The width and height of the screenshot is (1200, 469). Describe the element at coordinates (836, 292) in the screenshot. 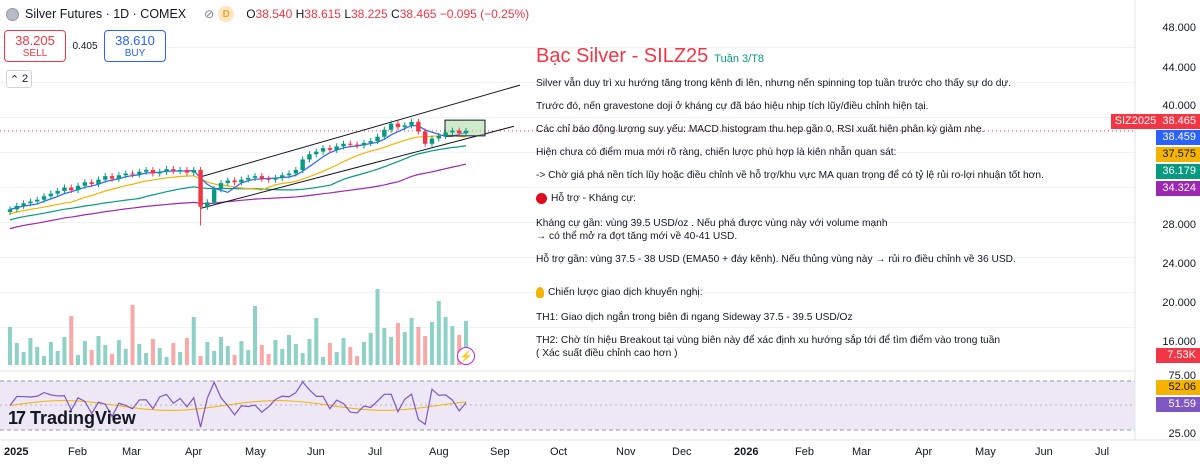

I see `strategy-heading: Chiến lược giao dịch khuyến nghị:` at that location.